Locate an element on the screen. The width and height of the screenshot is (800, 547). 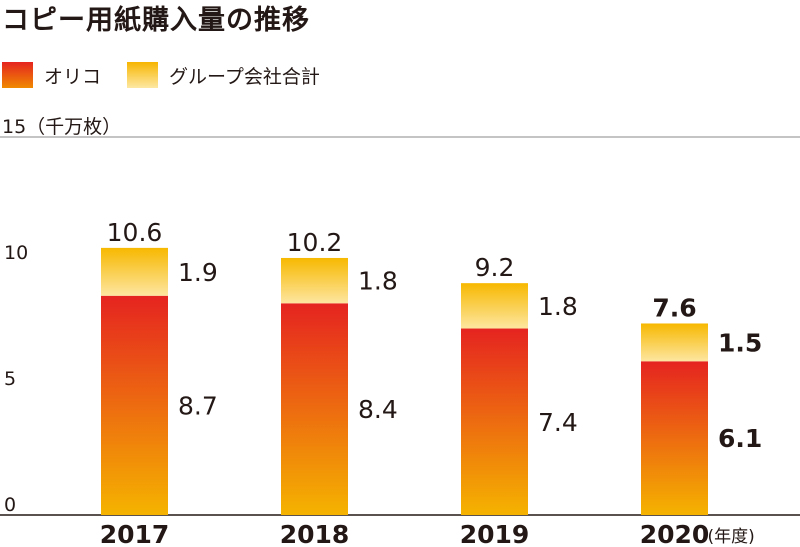
bar-orico-2018 is located at coordinates (314, 409).